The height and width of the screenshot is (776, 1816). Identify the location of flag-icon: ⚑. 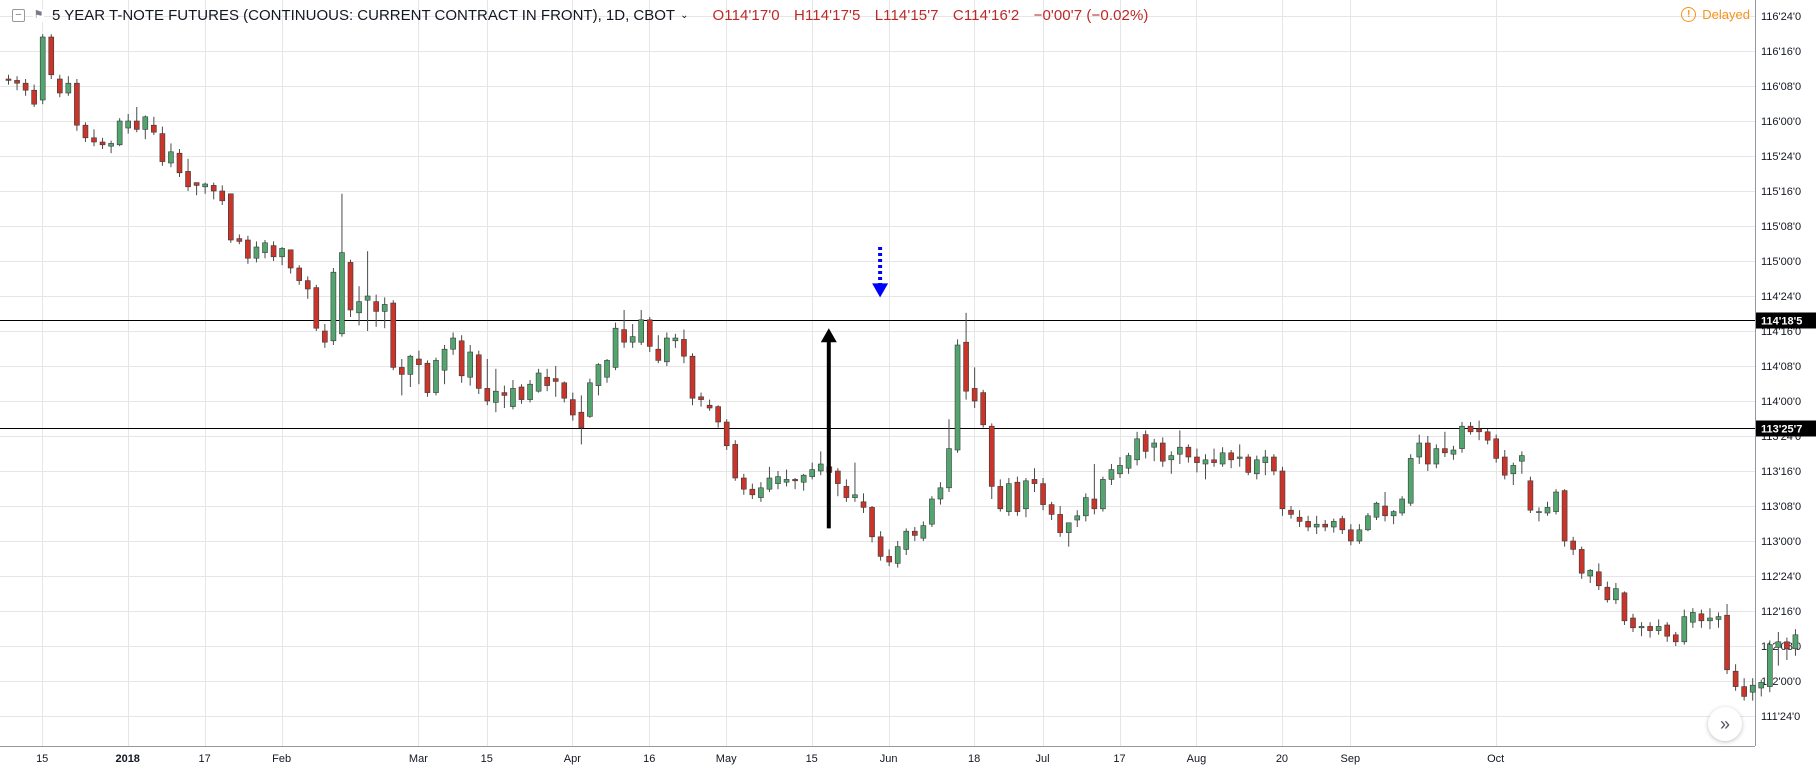
(38, 15).